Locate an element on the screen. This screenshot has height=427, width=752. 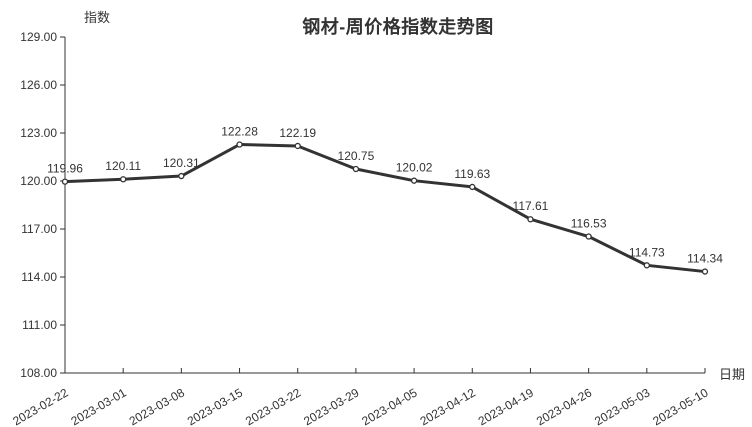
x-axis-tick-label: 2023-03-08 is located at coordinates (157, 406).